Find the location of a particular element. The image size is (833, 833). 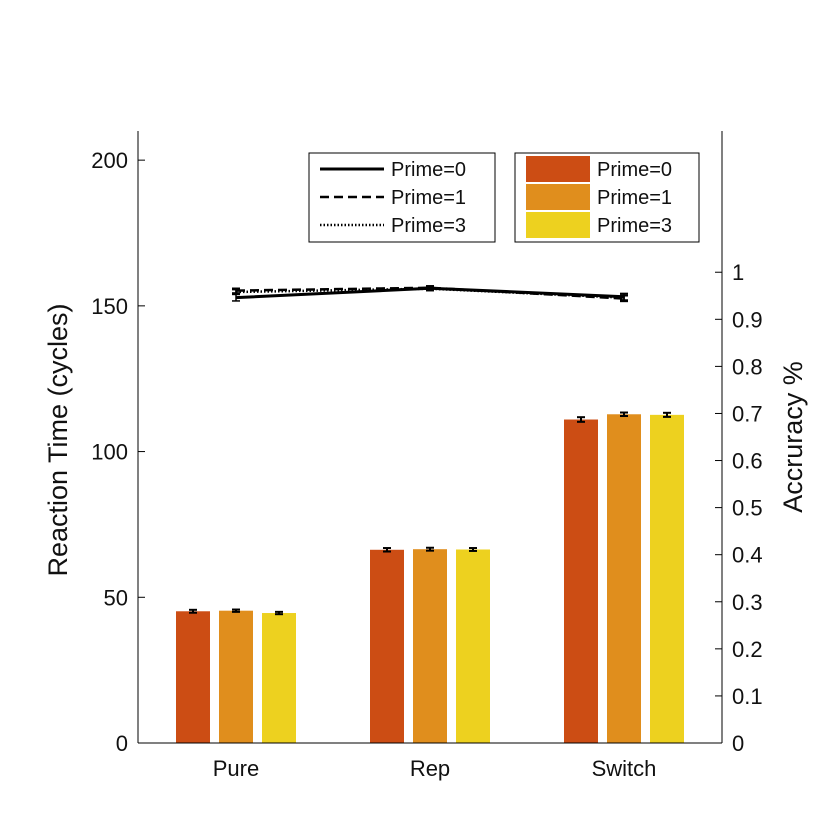

legend-bar-label: Prime=1 is located at coordinates (634, 198).